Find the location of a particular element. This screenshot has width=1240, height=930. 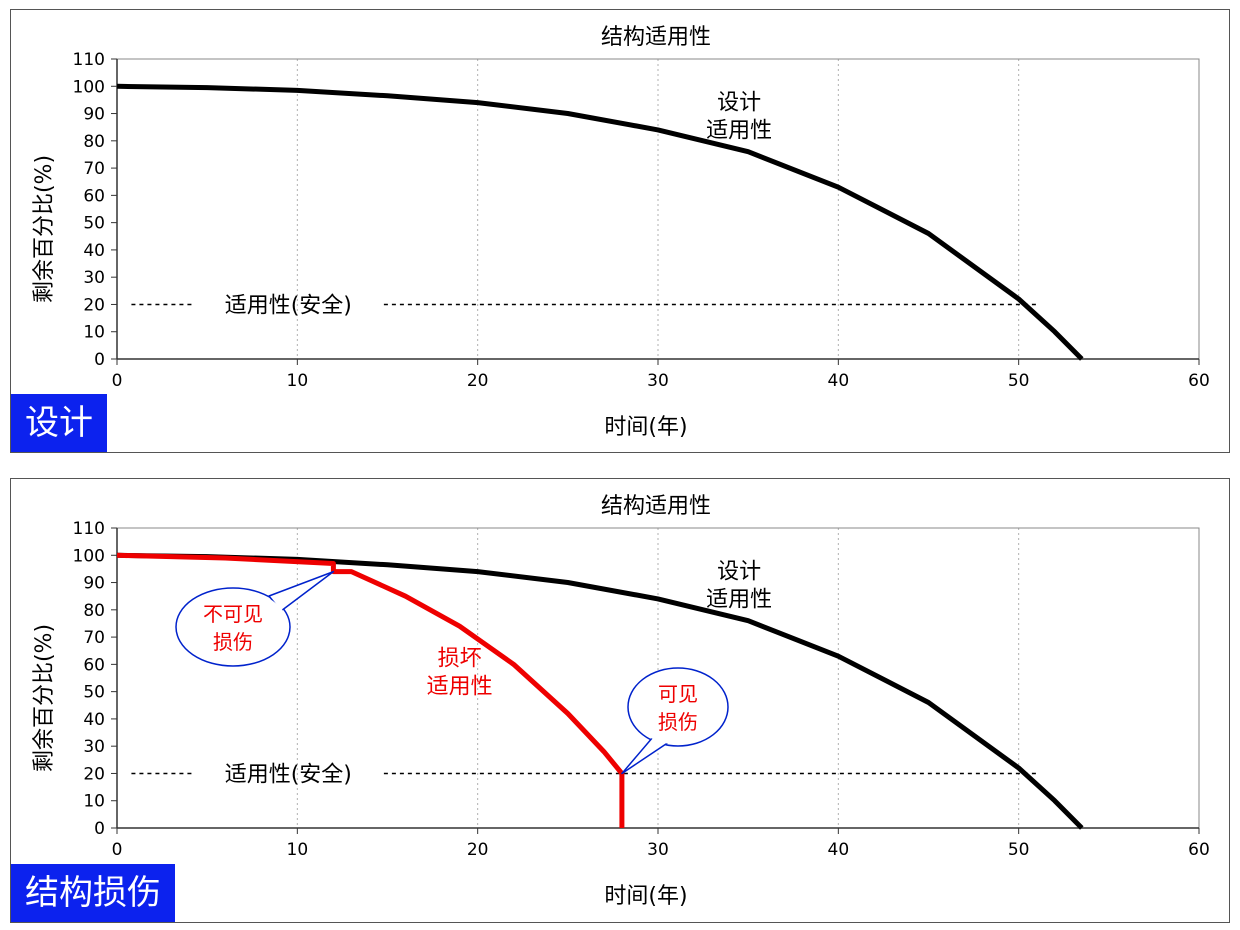

damaged-series-label: 损坏 is located at coordinates (460, 659).